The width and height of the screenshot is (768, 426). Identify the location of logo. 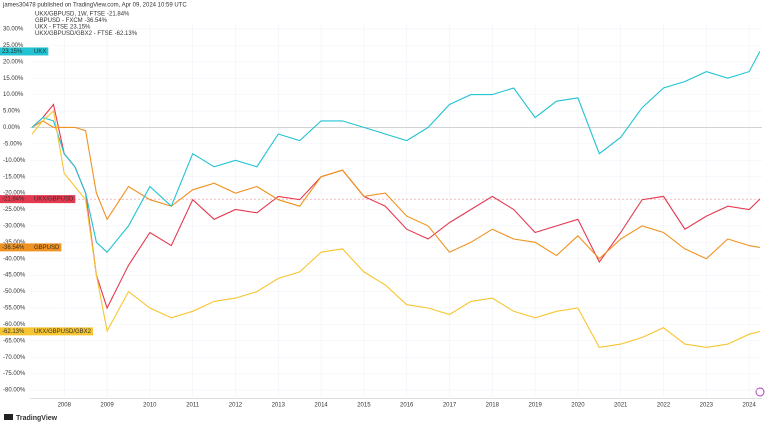
(8, 417).